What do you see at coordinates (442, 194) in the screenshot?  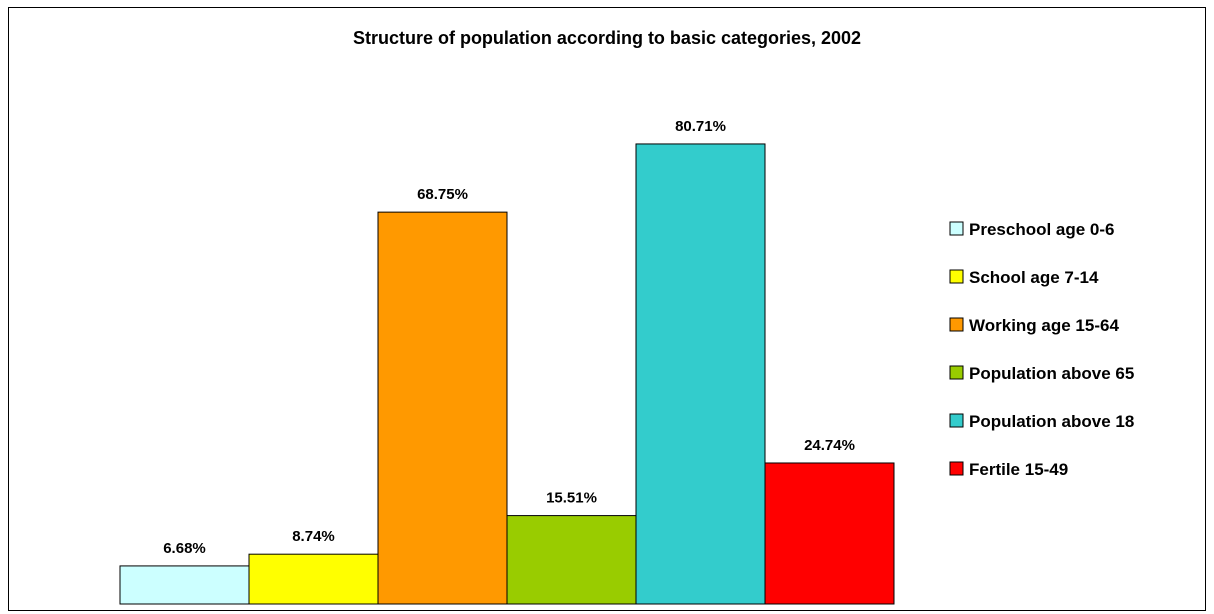 I see `data-label-3: 68.75%` at bounding box center [442, 194].